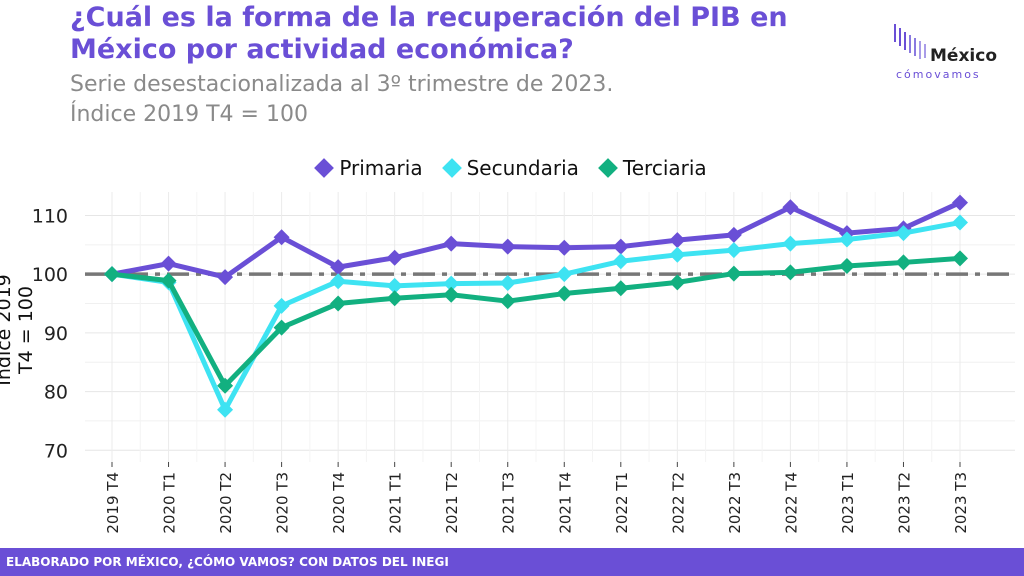  Describe the element at coordinates (170, 503) in the screenshot. I see `x-tick-label: 2020 T1` at that location.